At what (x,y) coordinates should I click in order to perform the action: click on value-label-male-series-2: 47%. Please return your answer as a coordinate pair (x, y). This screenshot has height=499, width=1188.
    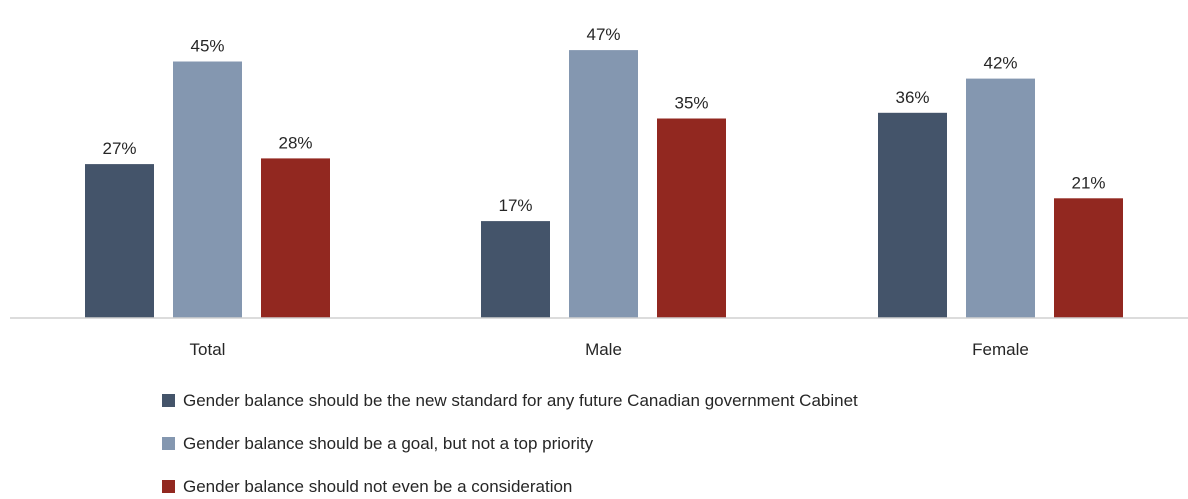
    Looking at the image, I should click on (603, 34).